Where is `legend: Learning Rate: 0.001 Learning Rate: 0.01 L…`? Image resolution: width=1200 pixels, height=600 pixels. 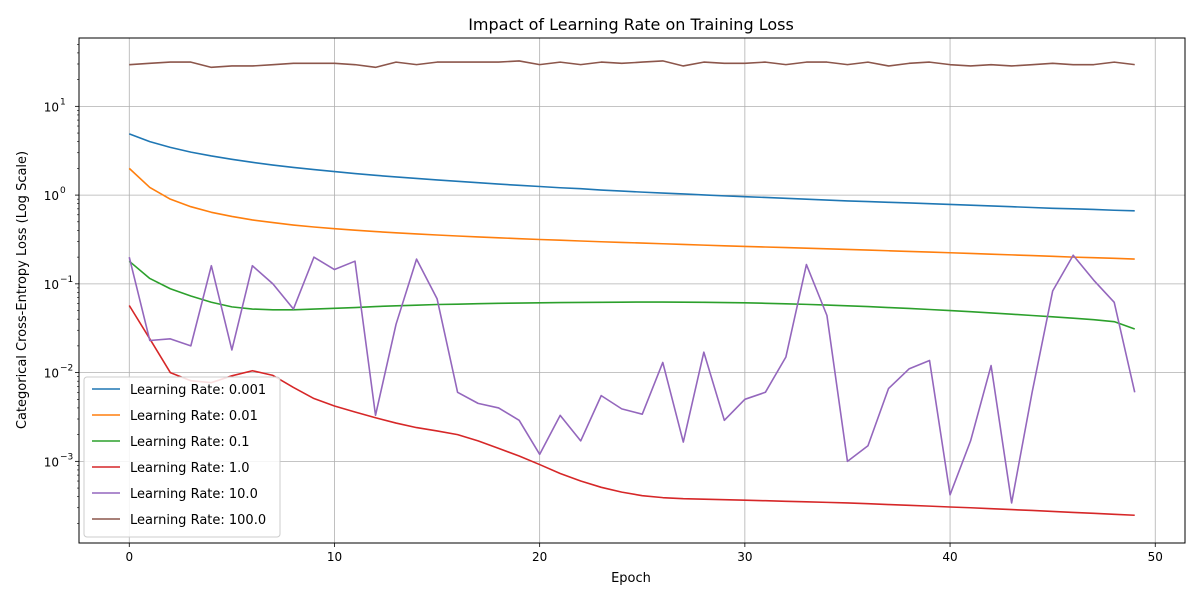 legend: Learning Rate: 0.001 Learning Rate: 0.01 L… is located at coordinates (182, 457).